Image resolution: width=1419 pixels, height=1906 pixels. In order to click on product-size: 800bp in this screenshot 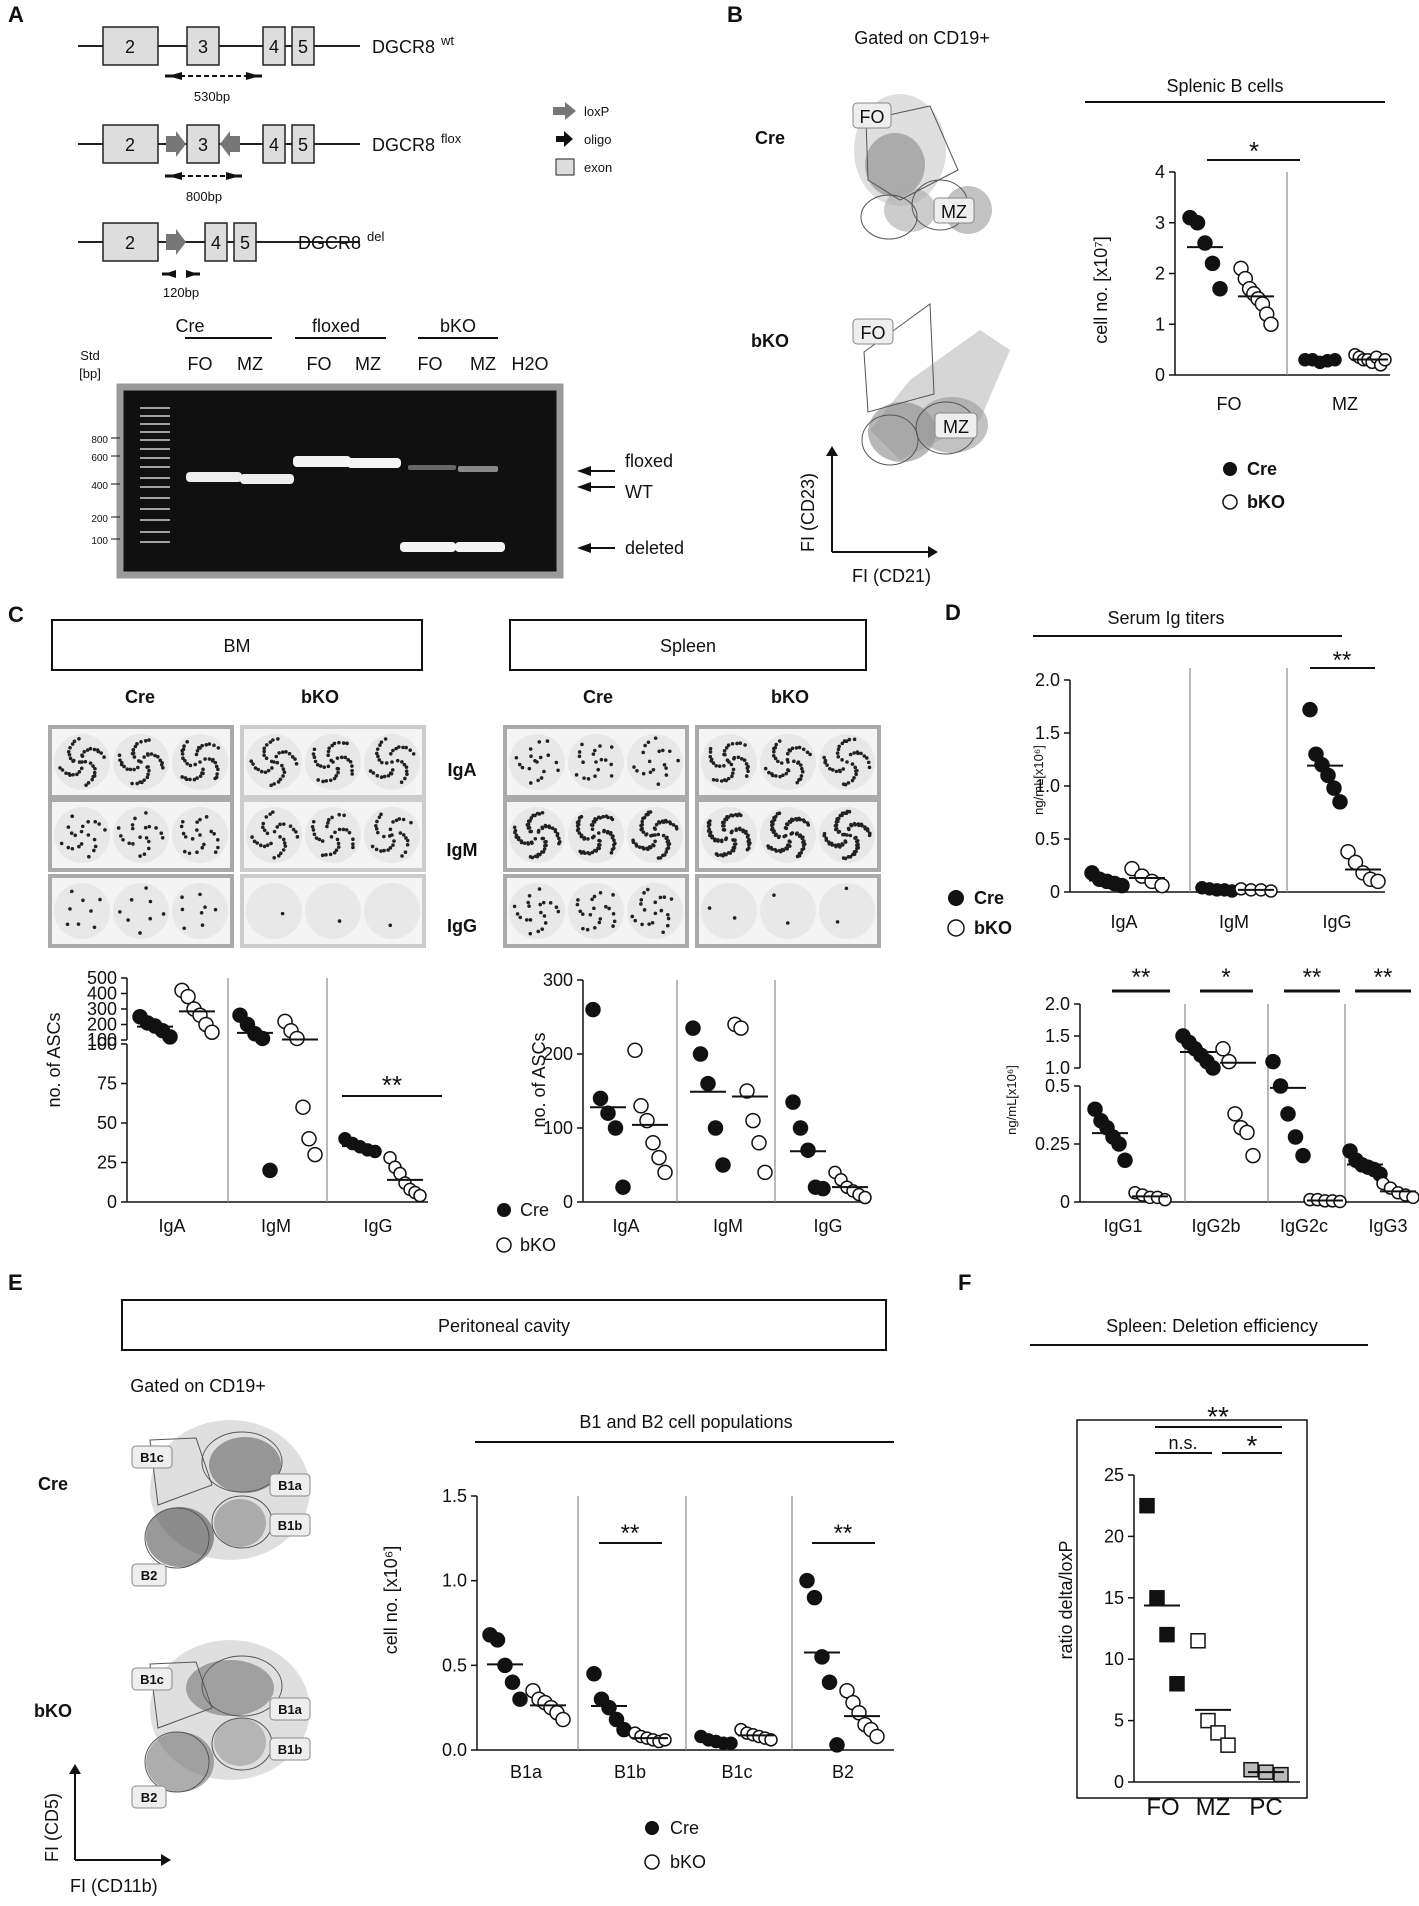, I will do `click(204, 196)`.